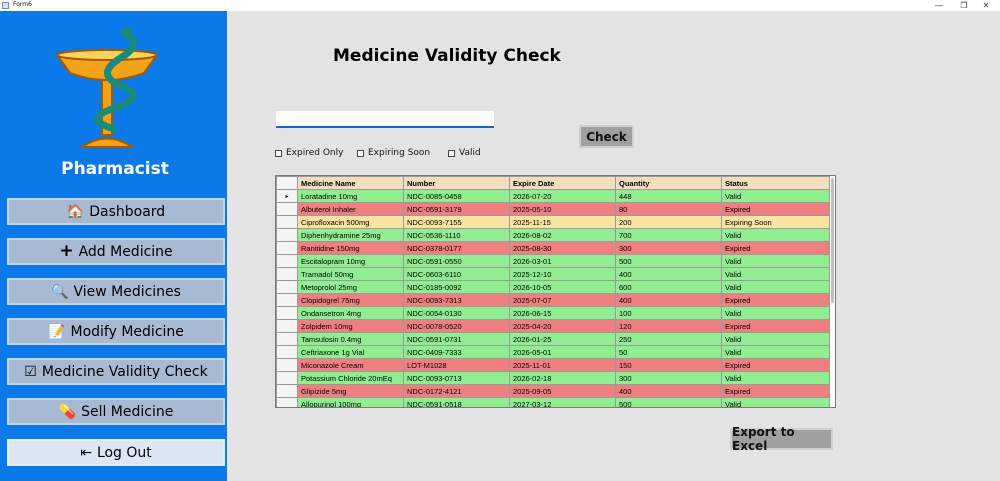 The image size is (1000, 481). Describe the element at coordinates (668, 287) in the screenshot. I see `table-cell: 600` at that location.